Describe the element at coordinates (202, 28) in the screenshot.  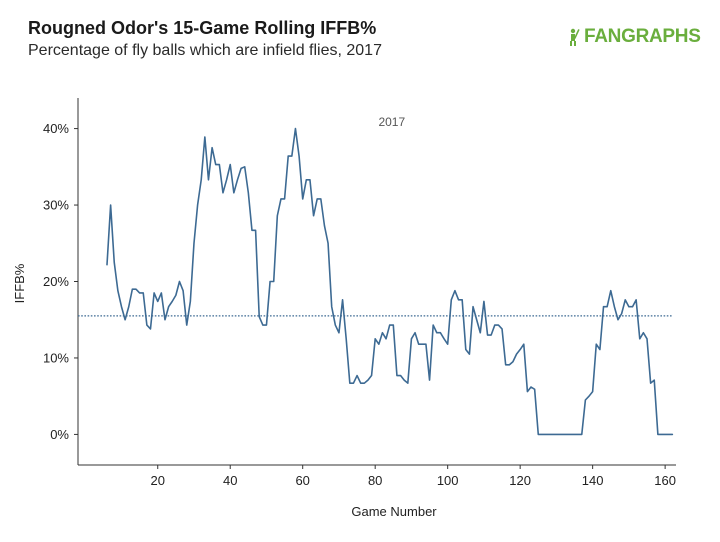
I see `chart-title: Rougned Odor's 15-Game Rolling IFFB%` at that location.